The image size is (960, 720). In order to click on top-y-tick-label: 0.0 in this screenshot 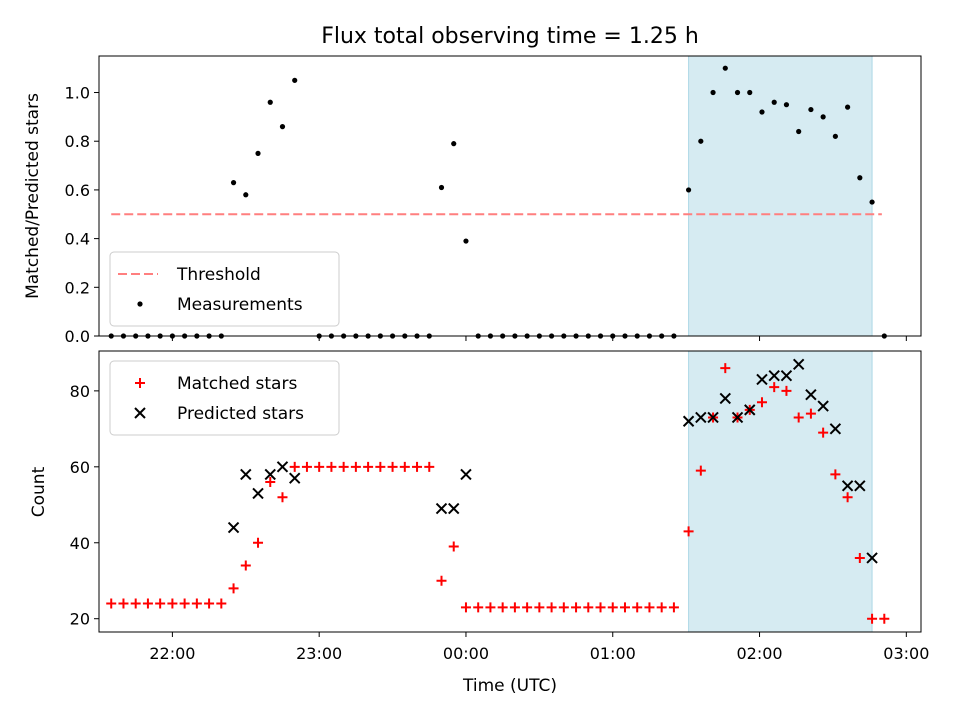, I will do `click(77, 336)`.